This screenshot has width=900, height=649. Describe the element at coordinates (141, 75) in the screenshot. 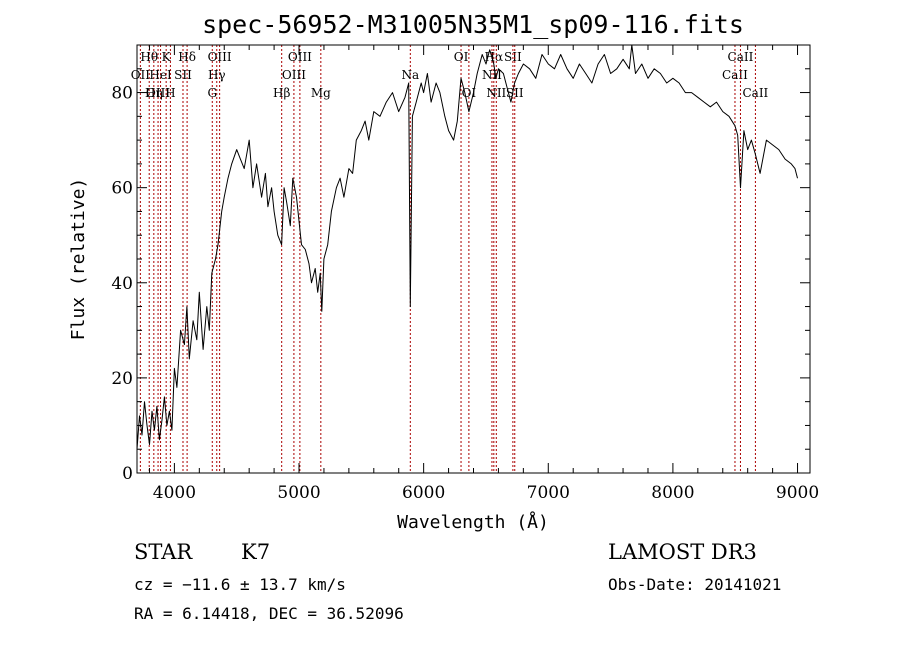

I see `line-label: OII` at that location.